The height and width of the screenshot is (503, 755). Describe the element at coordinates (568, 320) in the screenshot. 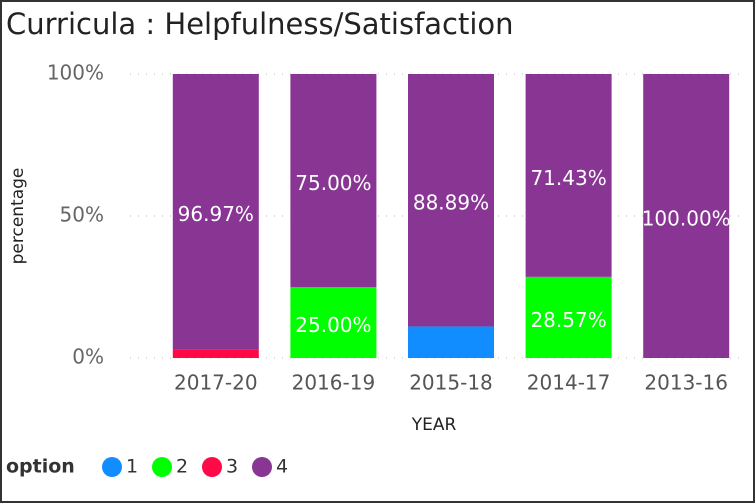

I see `data-label: 28.57%` at that location.